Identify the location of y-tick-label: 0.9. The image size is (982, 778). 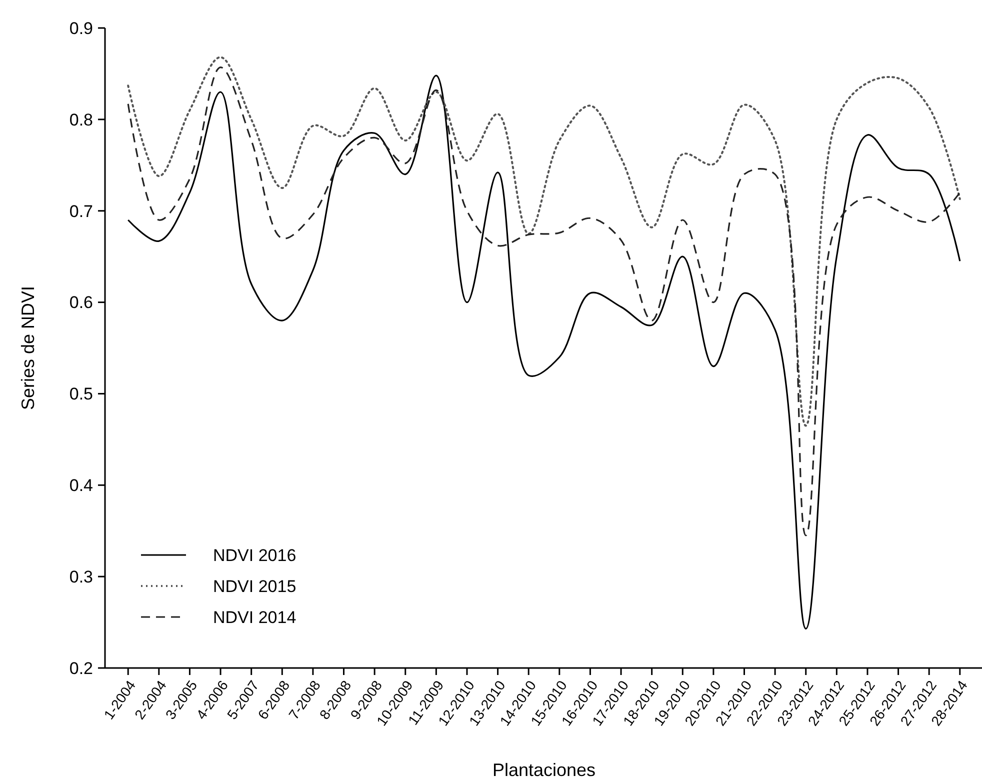
(81, 28).